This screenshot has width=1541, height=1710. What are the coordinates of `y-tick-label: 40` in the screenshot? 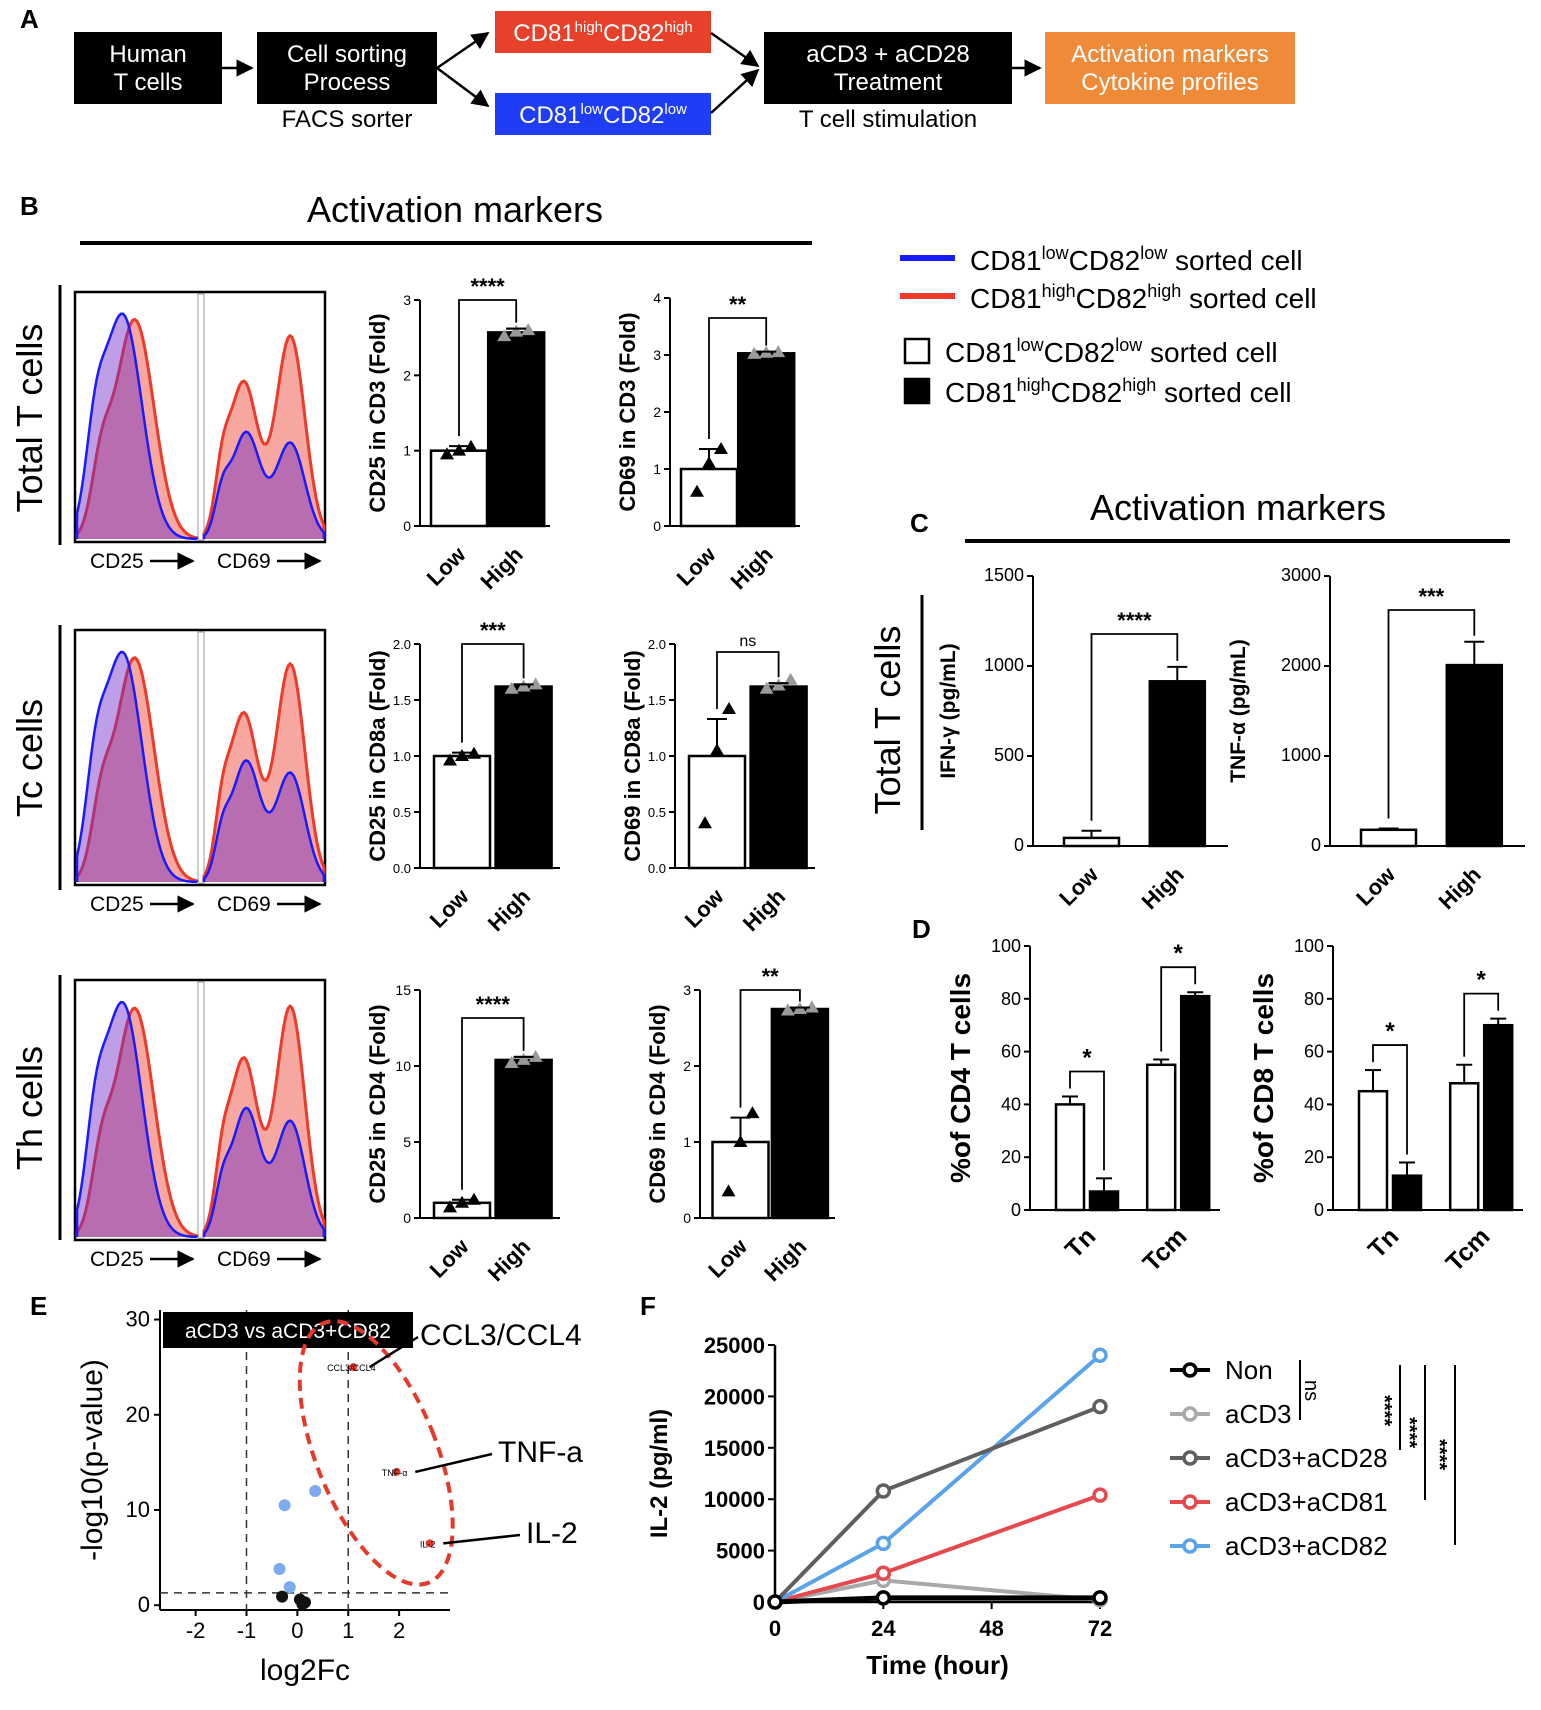 It's located at (1314, 1104).